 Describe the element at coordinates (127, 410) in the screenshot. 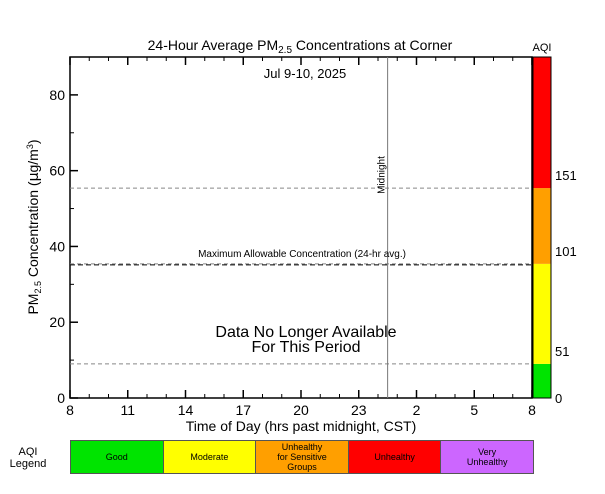

I see `x-tick-label: 11` at that location.